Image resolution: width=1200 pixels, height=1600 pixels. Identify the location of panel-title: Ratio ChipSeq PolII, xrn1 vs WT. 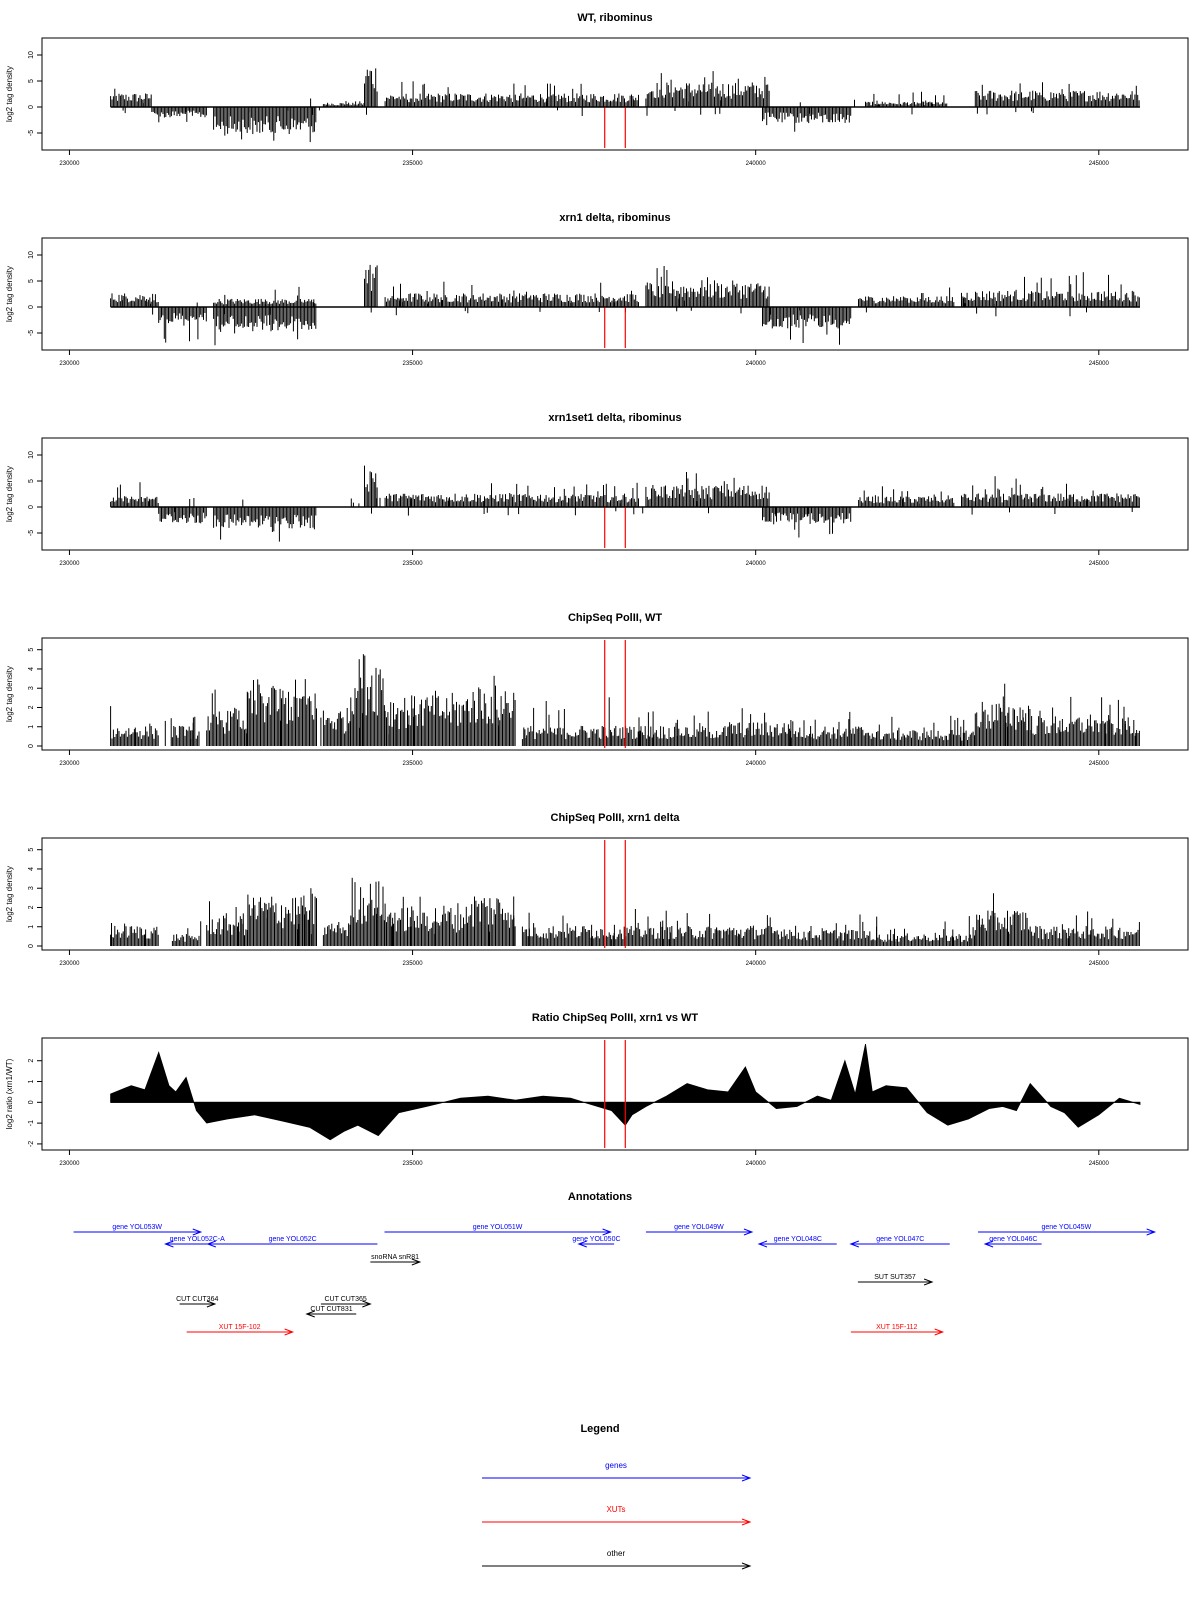
(615, 1018).